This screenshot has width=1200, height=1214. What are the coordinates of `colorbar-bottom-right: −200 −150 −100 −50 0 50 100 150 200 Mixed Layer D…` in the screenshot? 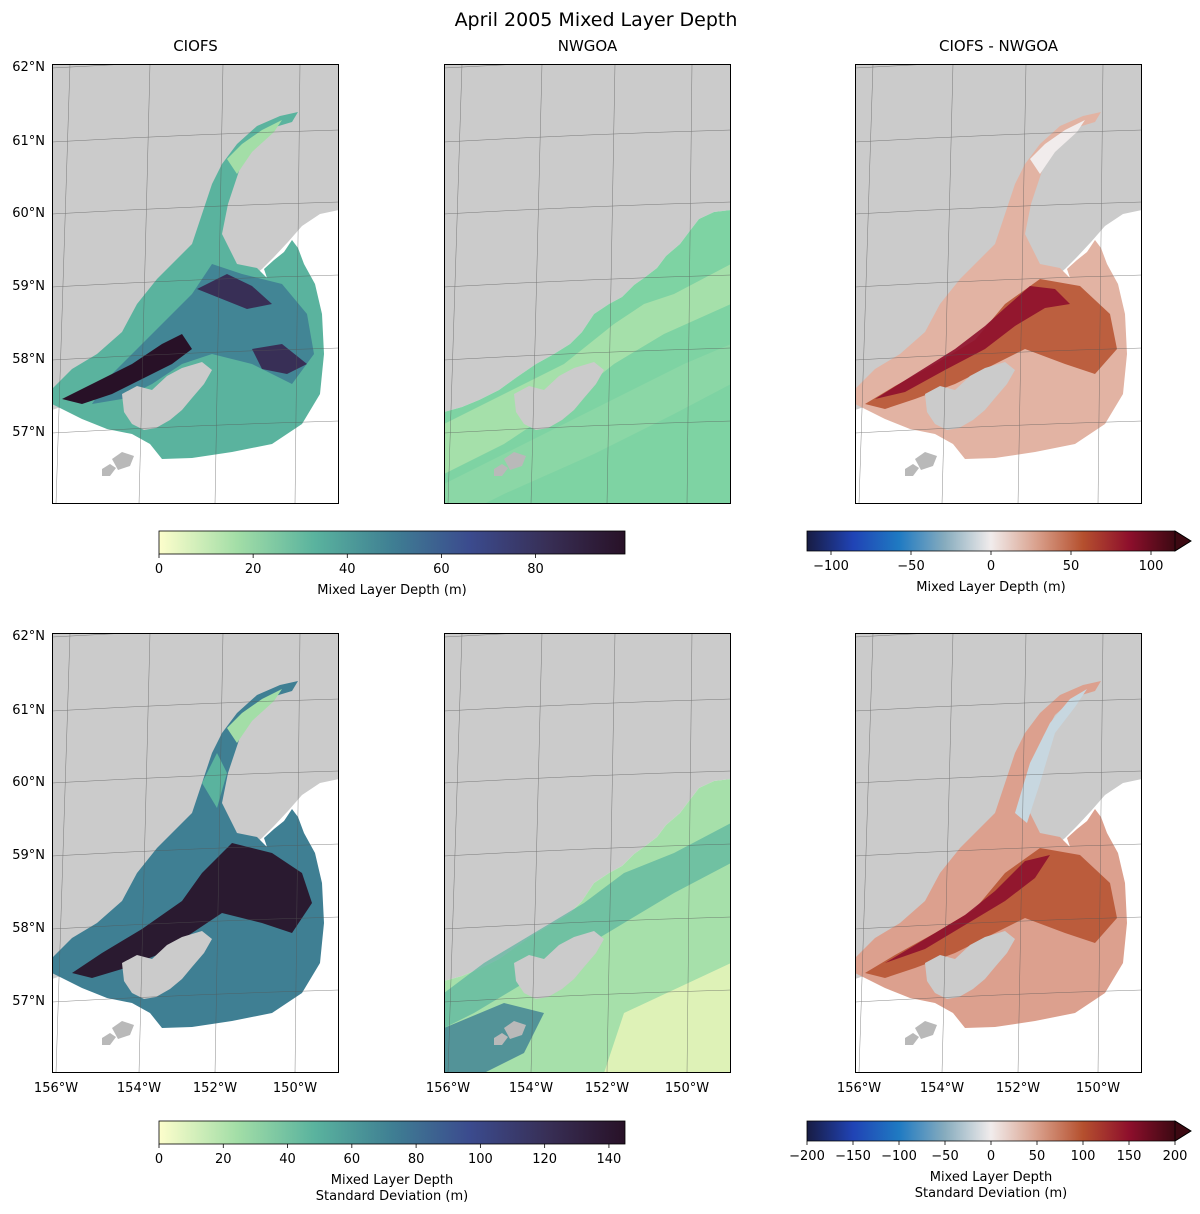 It's located at (990, 1160).